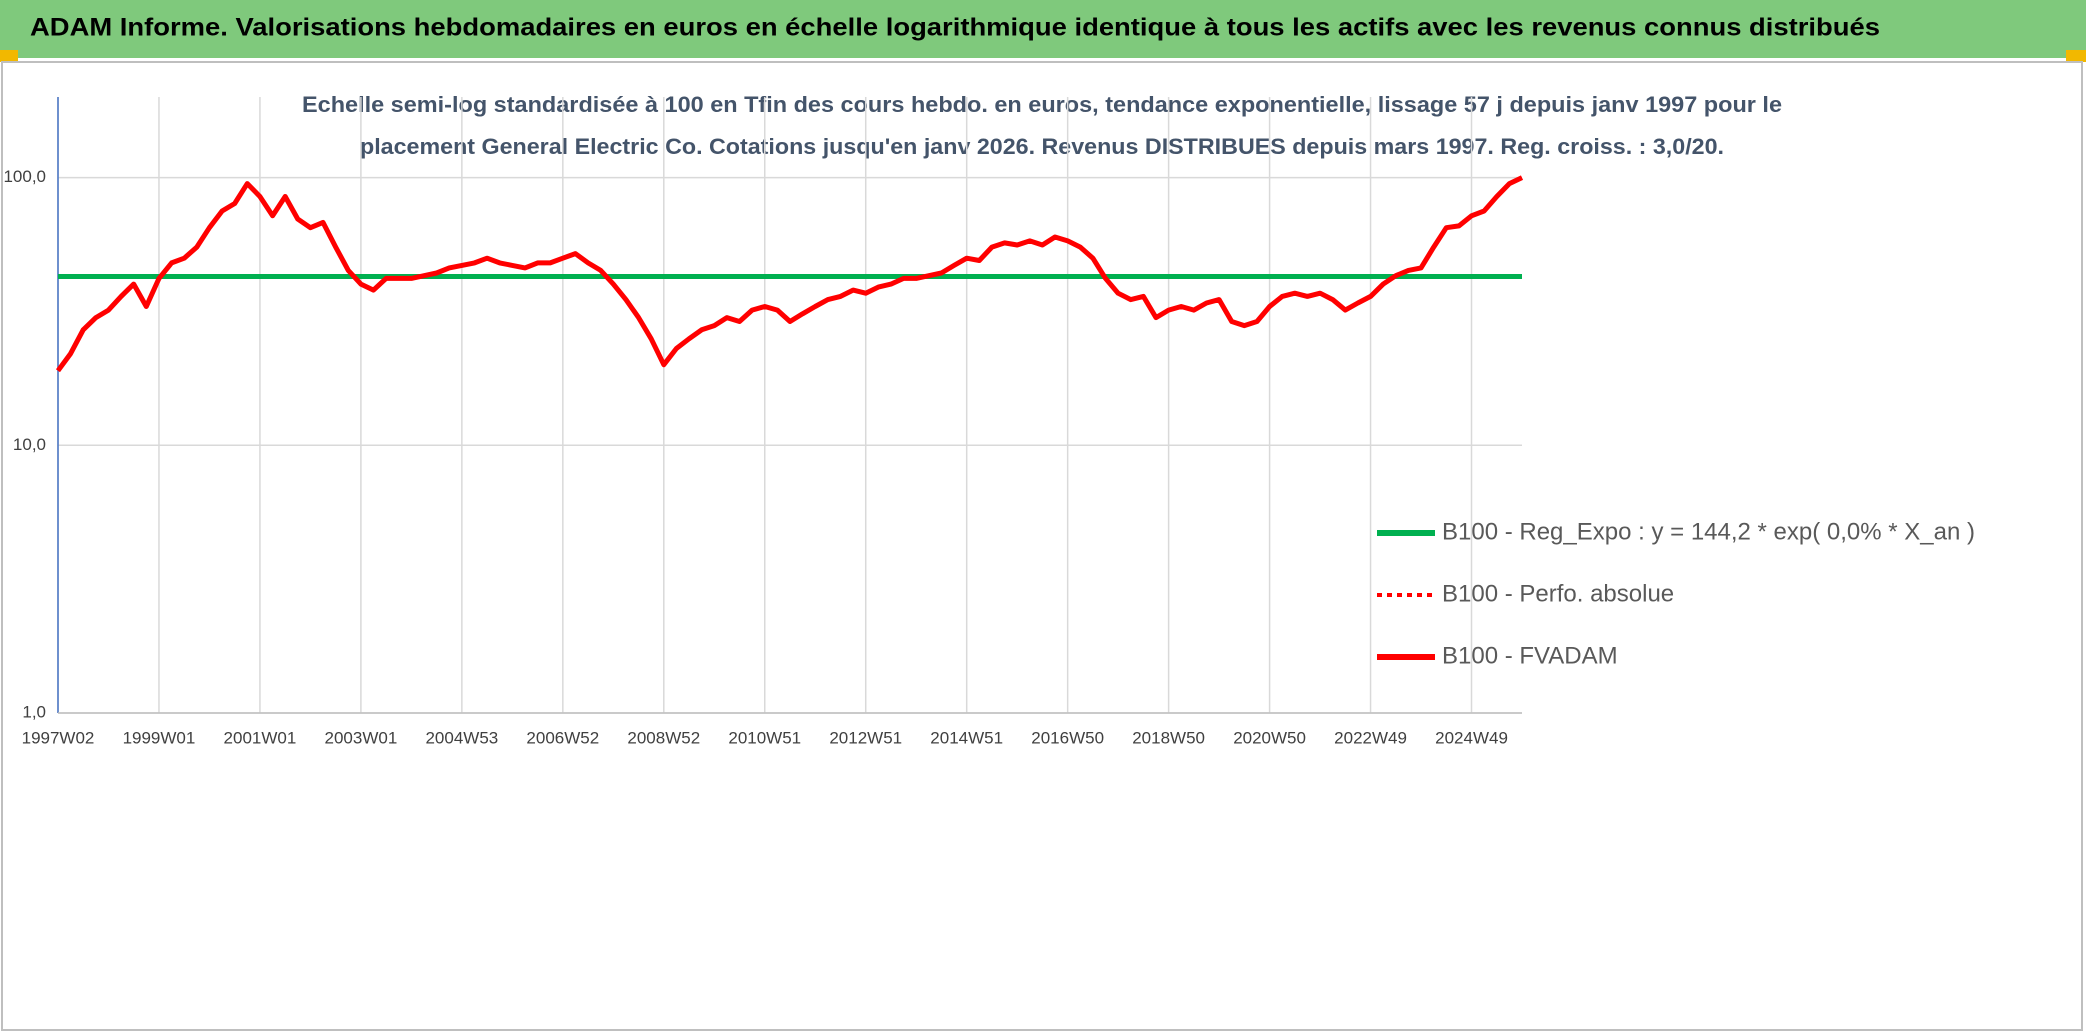 This screenshot has height=1033, width=2086. I want to click on x-tick-label: 2016W50, so click(1067, 737).